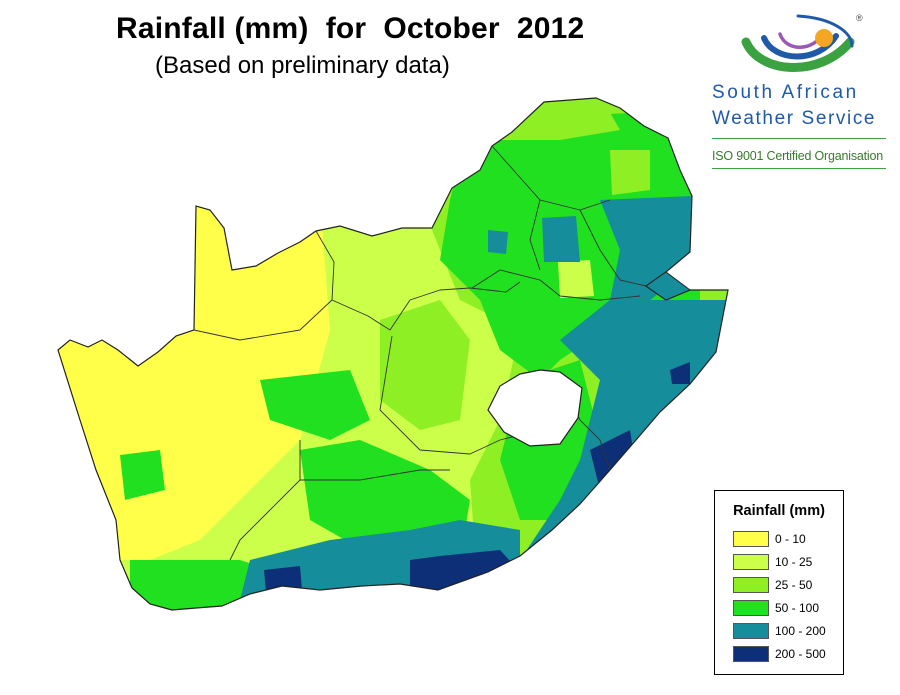 This screenshot has width=900, height=695. I want to click on zone-100-200-gauteng, so click(561, 239).